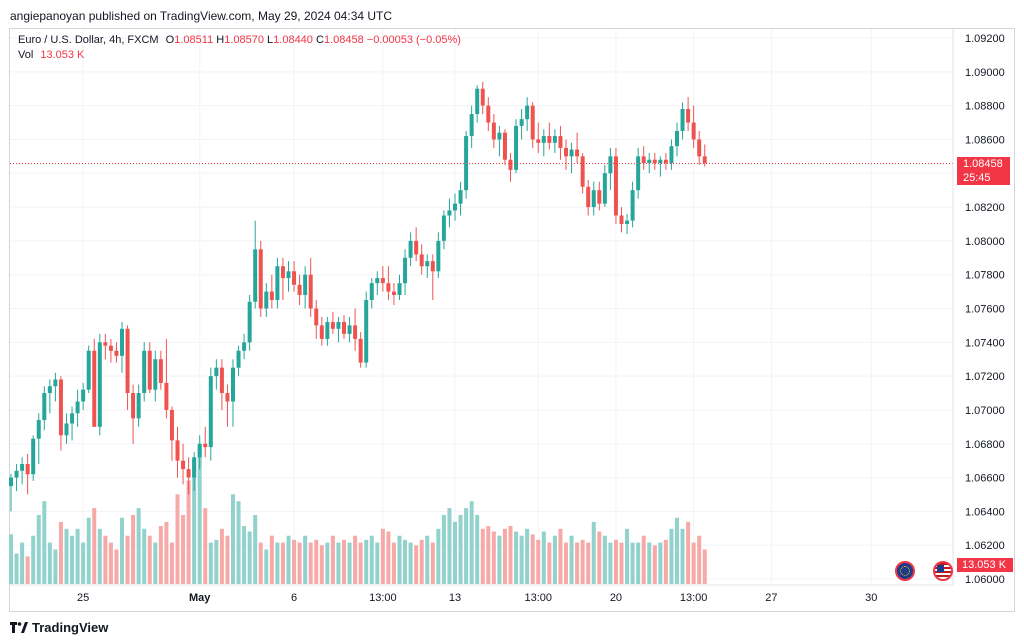 Image resolution: width=1024 pixels, height=643 pixels. What do you see at coordinates (905, 571) in the screenshot?
I see `eu-flag-icon` at bounding box center [905, 571].